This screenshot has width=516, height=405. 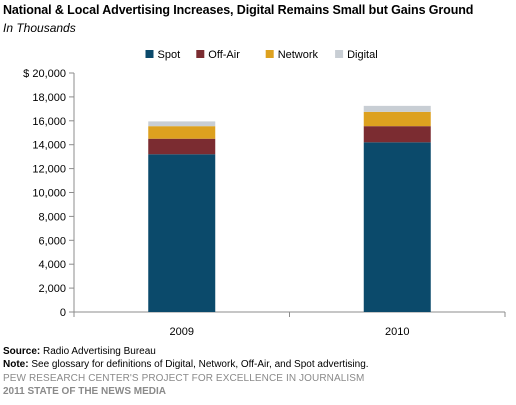 I want to click on legend-swatch-network, so click(x=269, y=54).